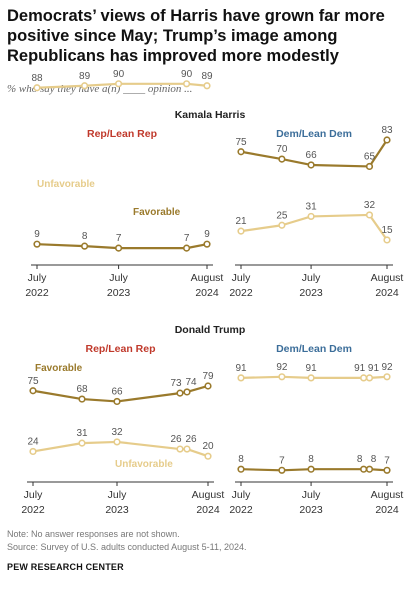 Image resolution: width=420 pixels, height=591 pixels. Describe the element at coordinates (176, 383) in the screenshot. I see `data-label: 73` at that location.